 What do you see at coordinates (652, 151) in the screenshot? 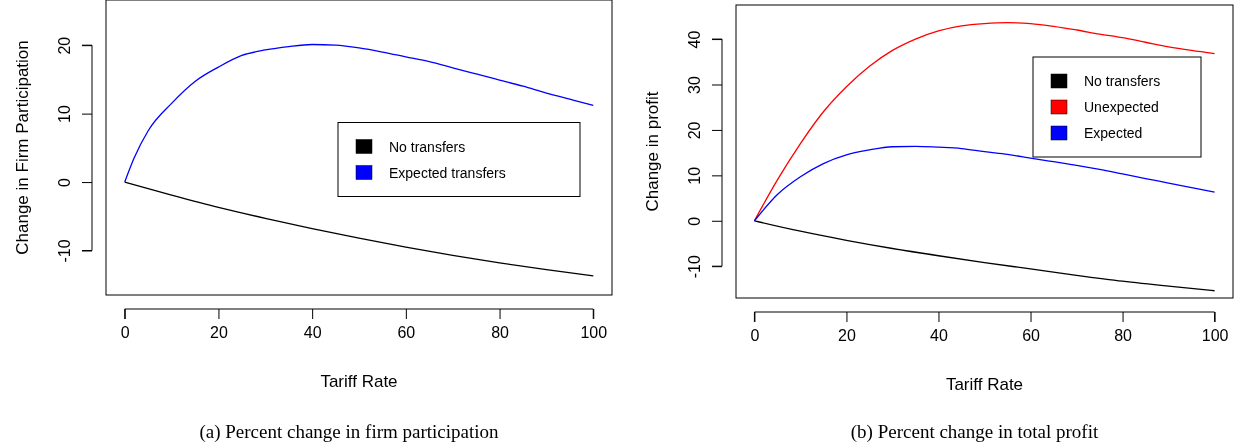
I see `y-axis-title: Change in profit` at bounding box center [652, 151].